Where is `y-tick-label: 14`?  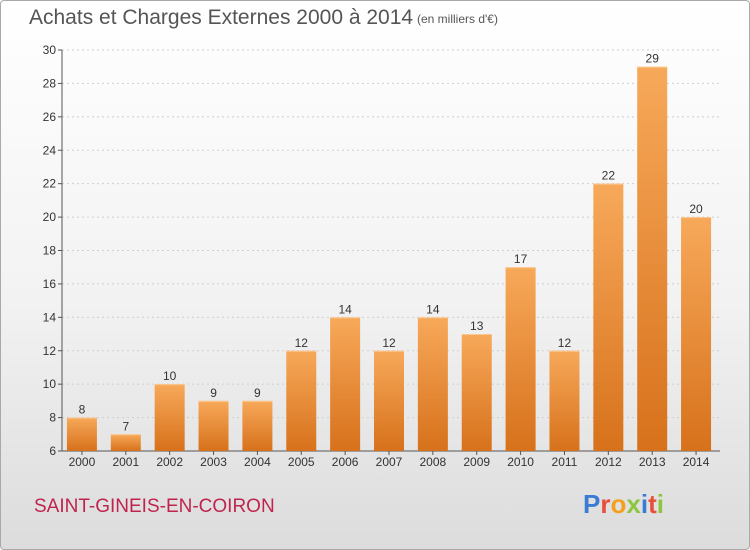
y-tick-label: 14 is located at coordinates (50, 317).